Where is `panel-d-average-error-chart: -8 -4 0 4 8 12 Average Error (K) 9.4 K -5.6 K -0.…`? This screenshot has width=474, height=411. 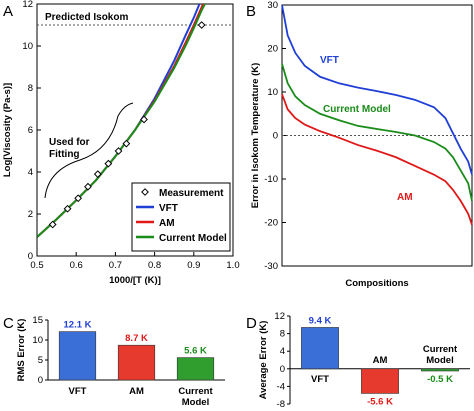 panel-d-average-error-chart: -8 -4 0 4 8 12 Average Error (K) 9.4 K -5.6 K -0.… is located at coordinates (364, 360).